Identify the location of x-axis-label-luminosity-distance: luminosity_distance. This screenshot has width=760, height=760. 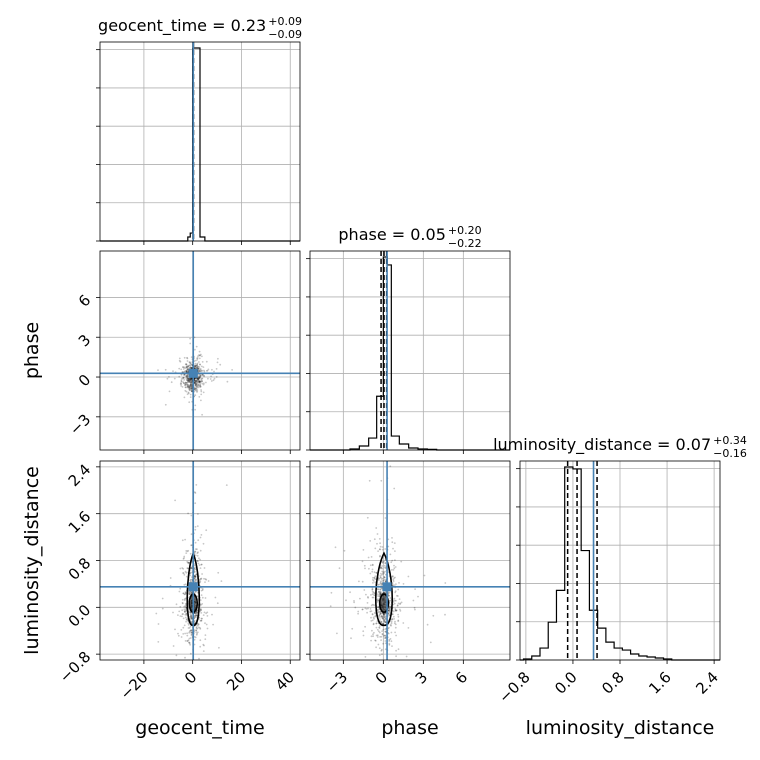
(620, 728).